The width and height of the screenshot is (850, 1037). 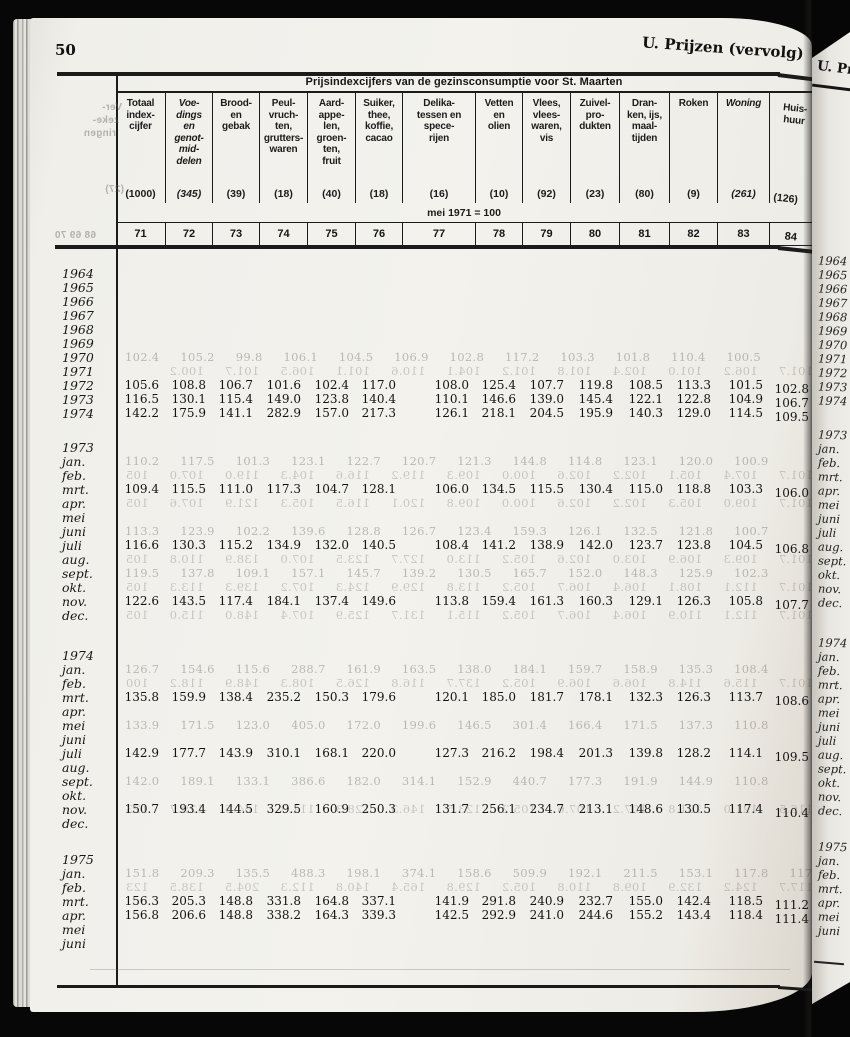 What do you see at coordinates (433, 587) in the screenshot?
I see `table-row: okt.` at bounding box center [433, 587].